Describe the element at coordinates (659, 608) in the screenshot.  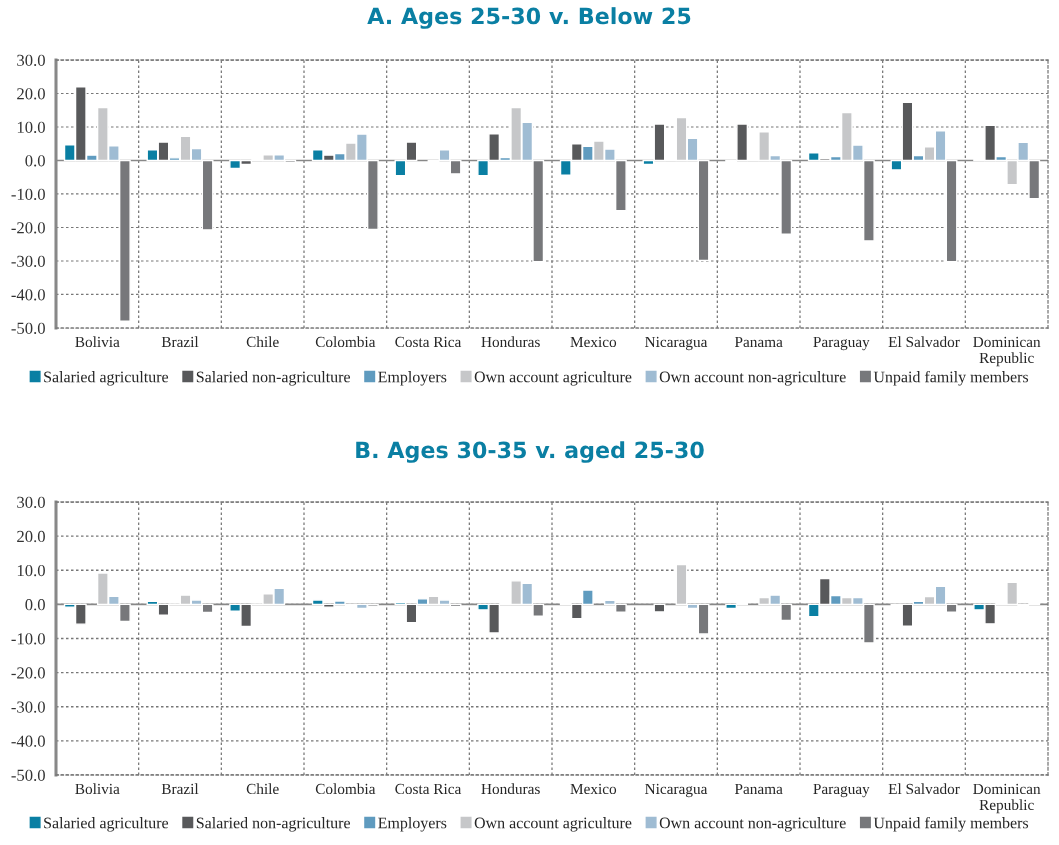
I see `bar` at that location.